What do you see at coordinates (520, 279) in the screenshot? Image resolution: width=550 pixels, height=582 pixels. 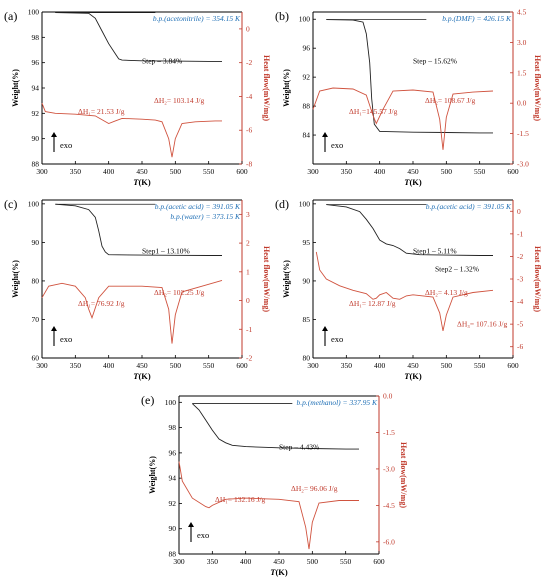 I see `y-right-tick-label: -3` at bounding box center [520, 279].